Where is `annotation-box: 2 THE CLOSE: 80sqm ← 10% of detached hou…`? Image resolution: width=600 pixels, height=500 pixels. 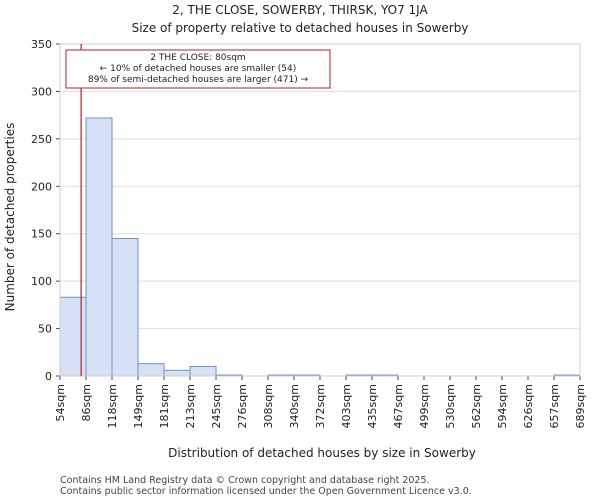 annotation-box: 2 THE CLOSE: 80sqm ← 10% of detached hou… is located at coordinates (198, 69).